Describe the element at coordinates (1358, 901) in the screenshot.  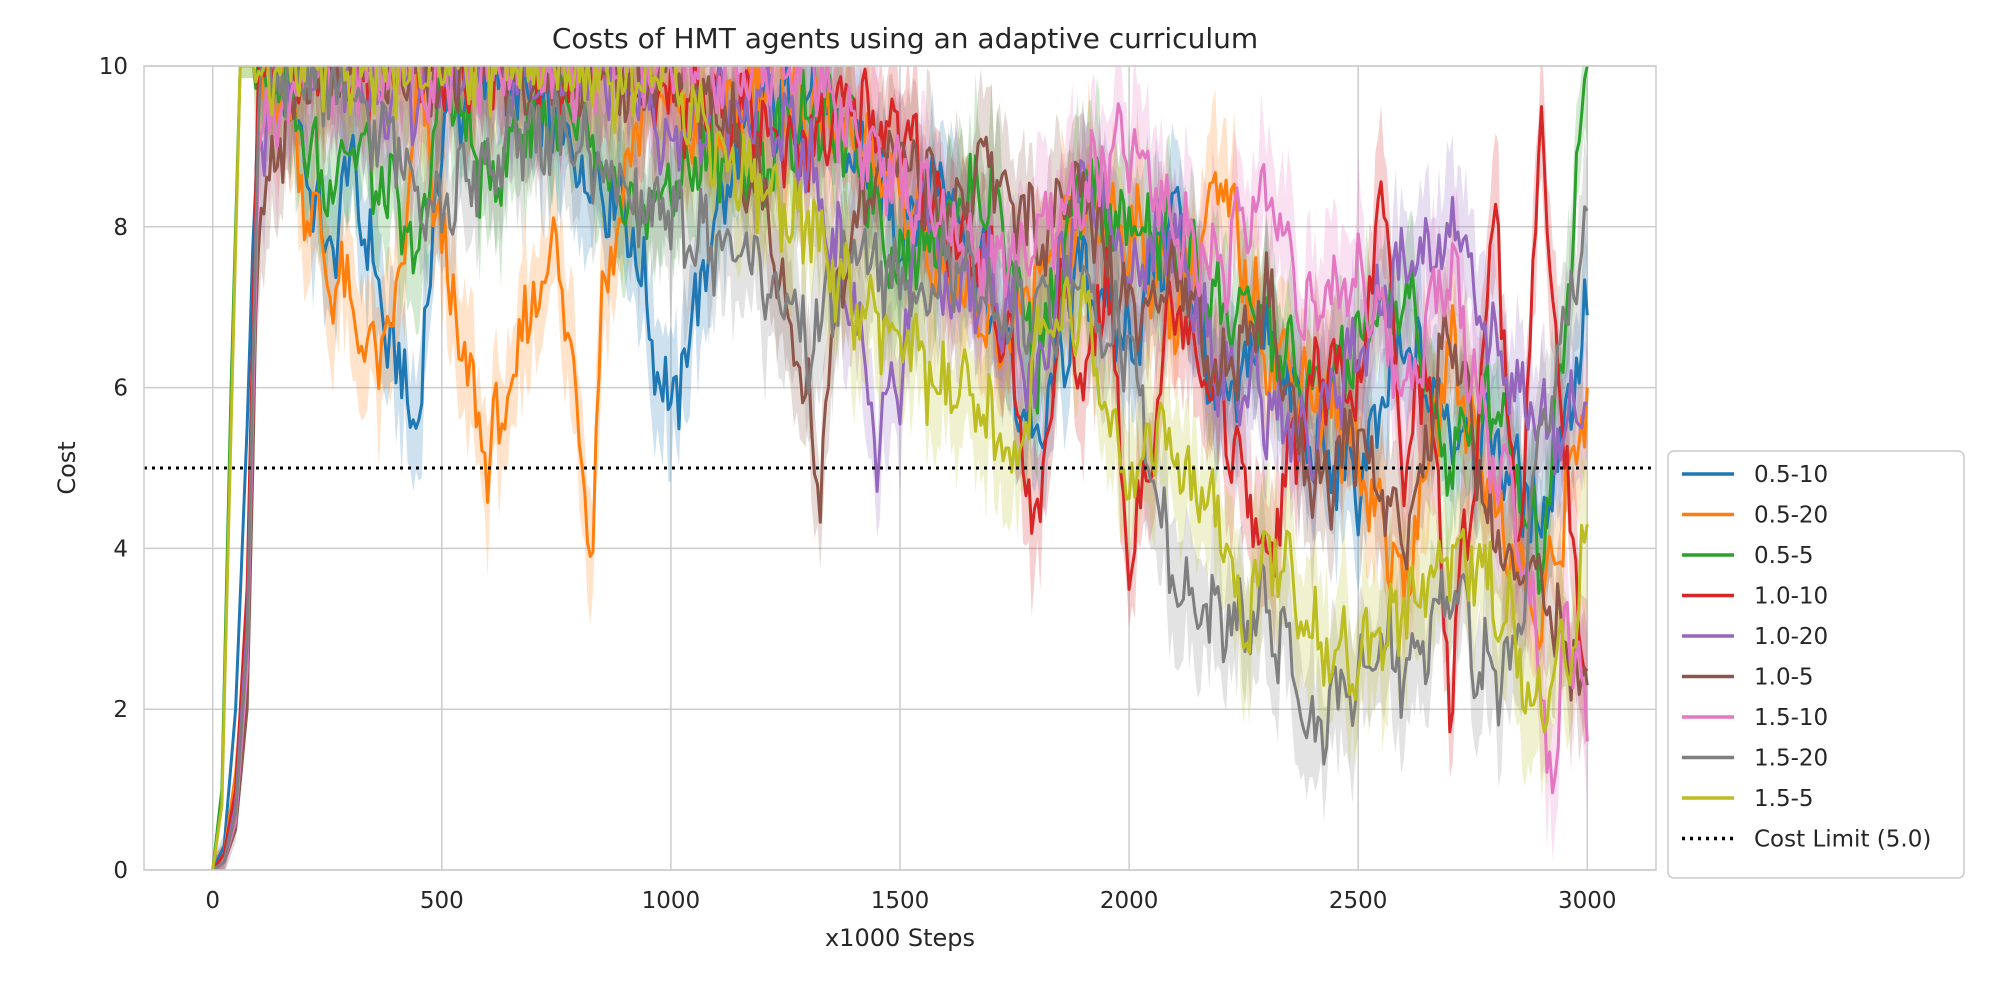
I see `x-tick-label: 2500` at that location.